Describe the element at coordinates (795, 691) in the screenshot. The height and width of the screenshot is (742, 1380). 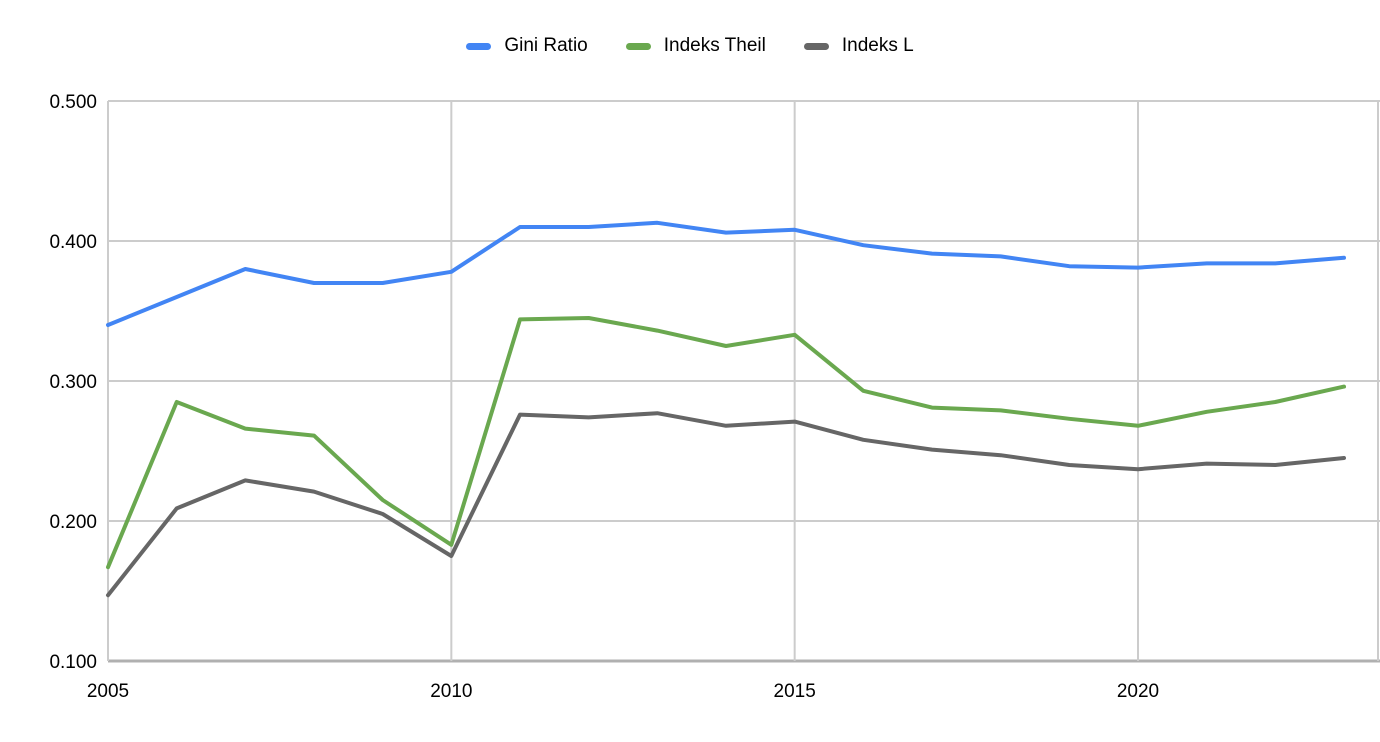
I see `x-tick-label: 2015` at that location.